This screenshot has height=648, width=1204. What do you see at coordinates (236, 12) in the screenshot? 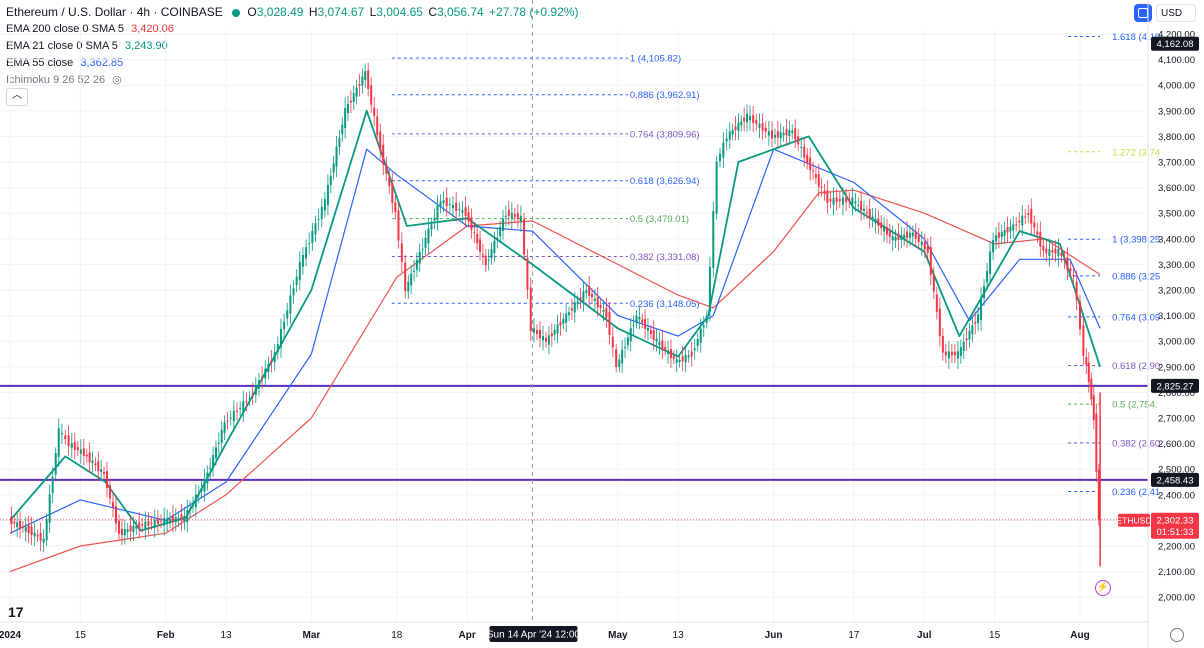
I see `market-status-dot-icon` at bounding box center [236, 12].